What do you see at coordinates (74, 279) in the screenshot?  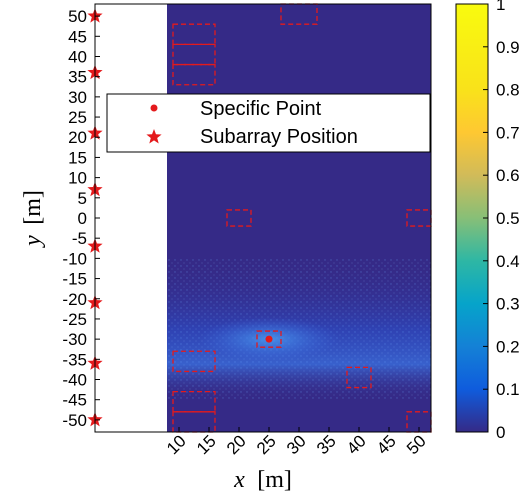 I see `y-tick-label: -15` at bounding box center [74, 279].